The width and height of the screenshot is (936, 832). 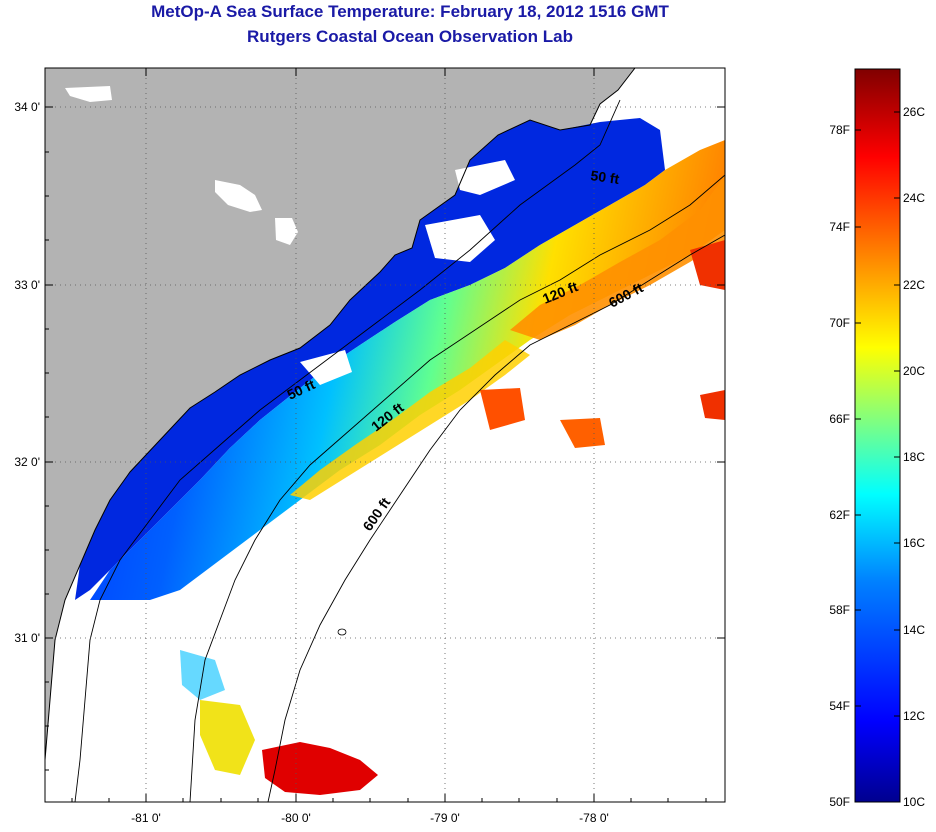 What do you see at coordinates (605, 177) in the screenshot?
I see `contour-label: 50 ft` at bounding box center [605, 177].